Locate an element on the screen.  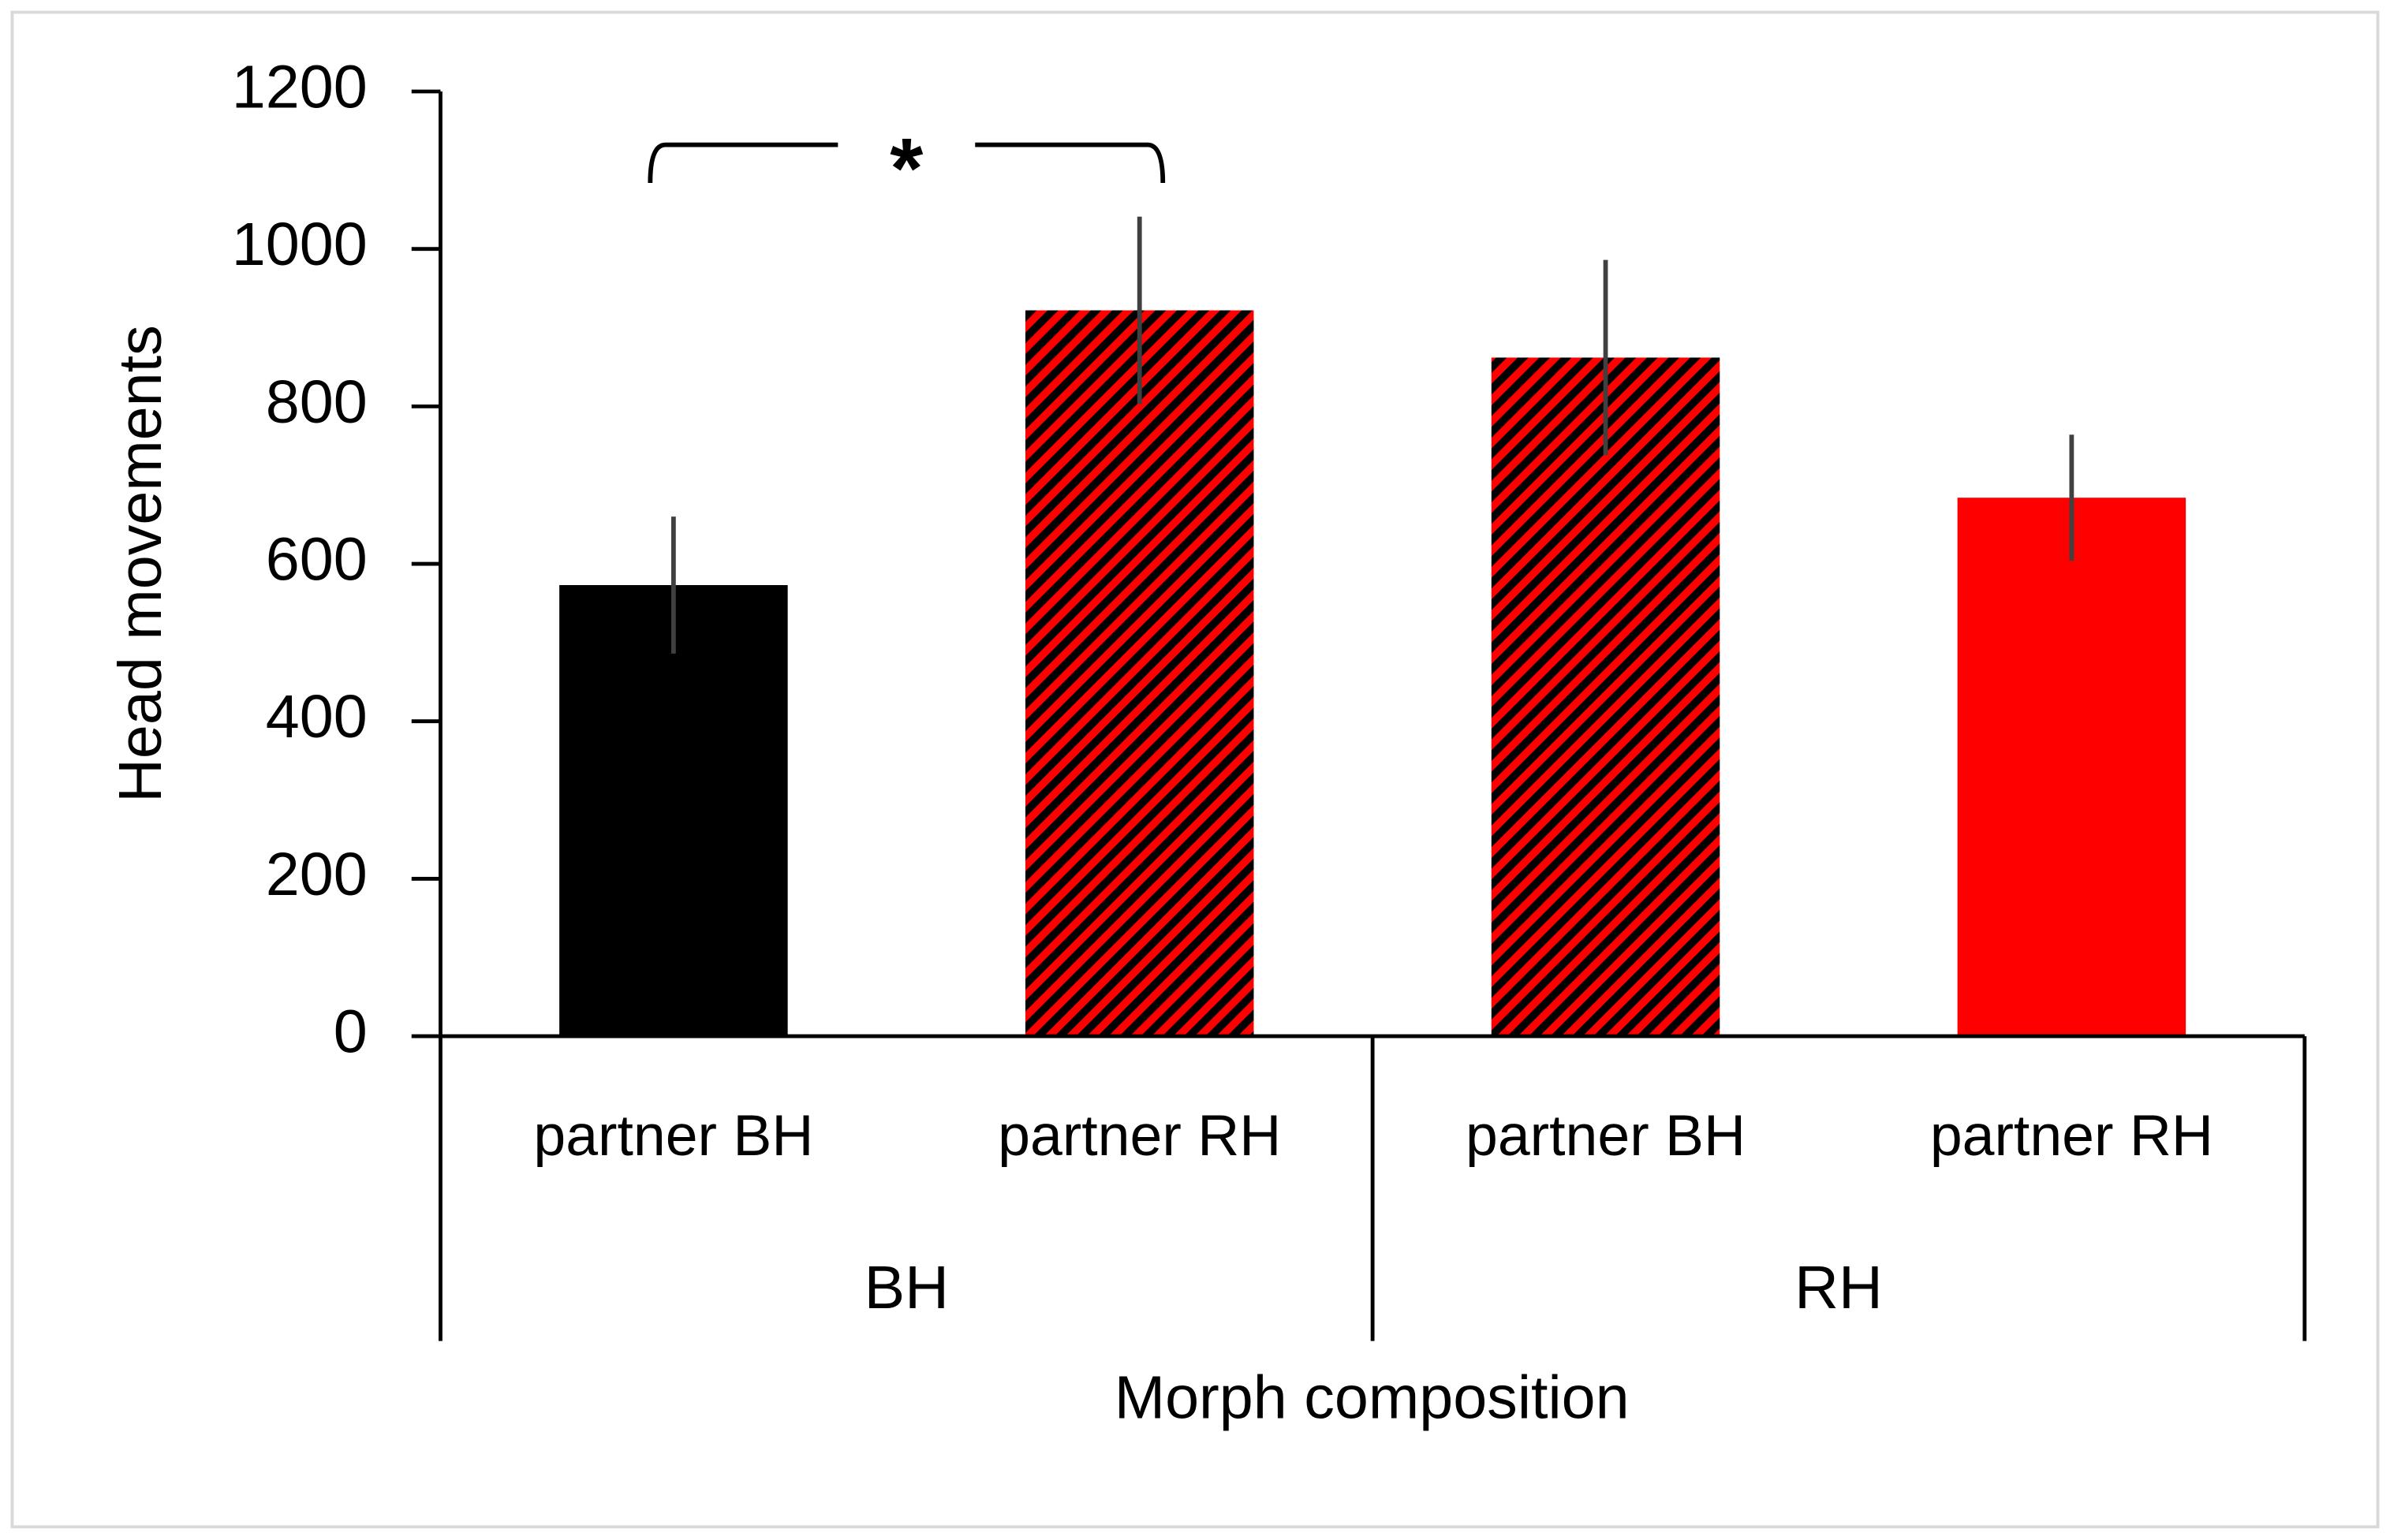
y-tick-label: 400 is located at coordinates (317, 717).